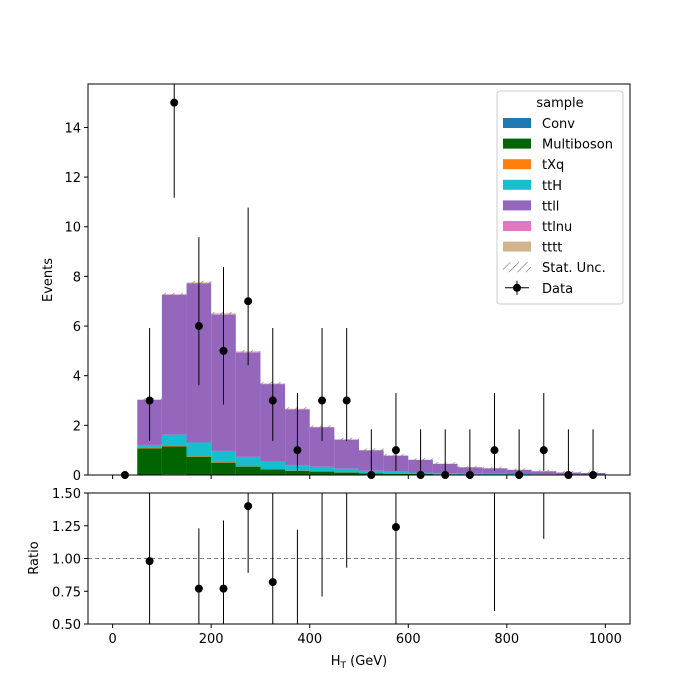 The width and height of the screenshot is (700, 700). What do you see at coordinates (66, 494) in the screenshot?
I see `ratio-y-tick-label-4: 1.50` at bounding box center [66, 494].